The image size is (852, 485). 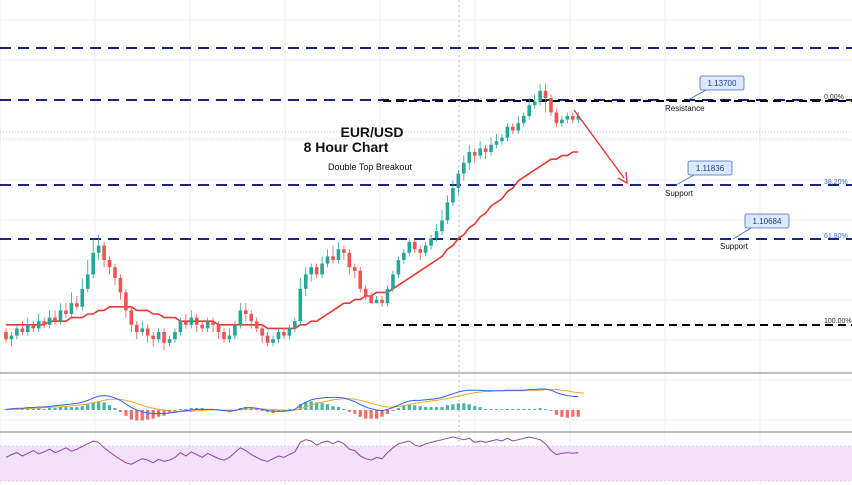 I want to click on macd-panel, so click(x=294, y=404).